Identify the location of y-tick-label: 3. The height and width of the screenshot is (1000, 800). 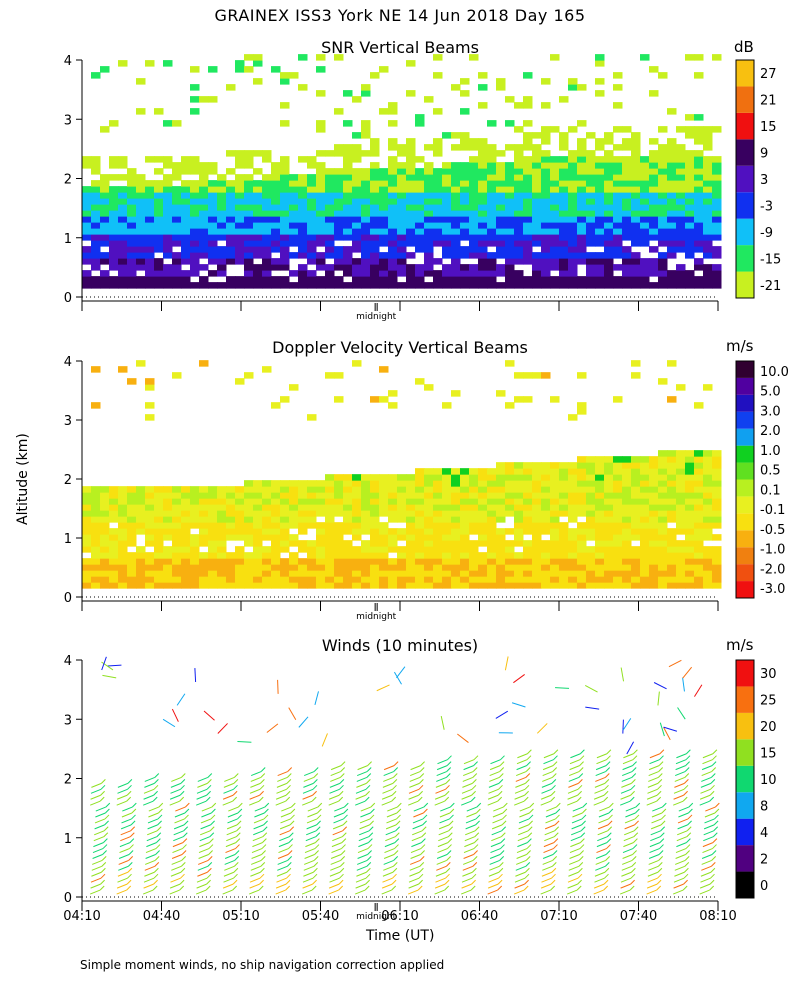
(68, 120).